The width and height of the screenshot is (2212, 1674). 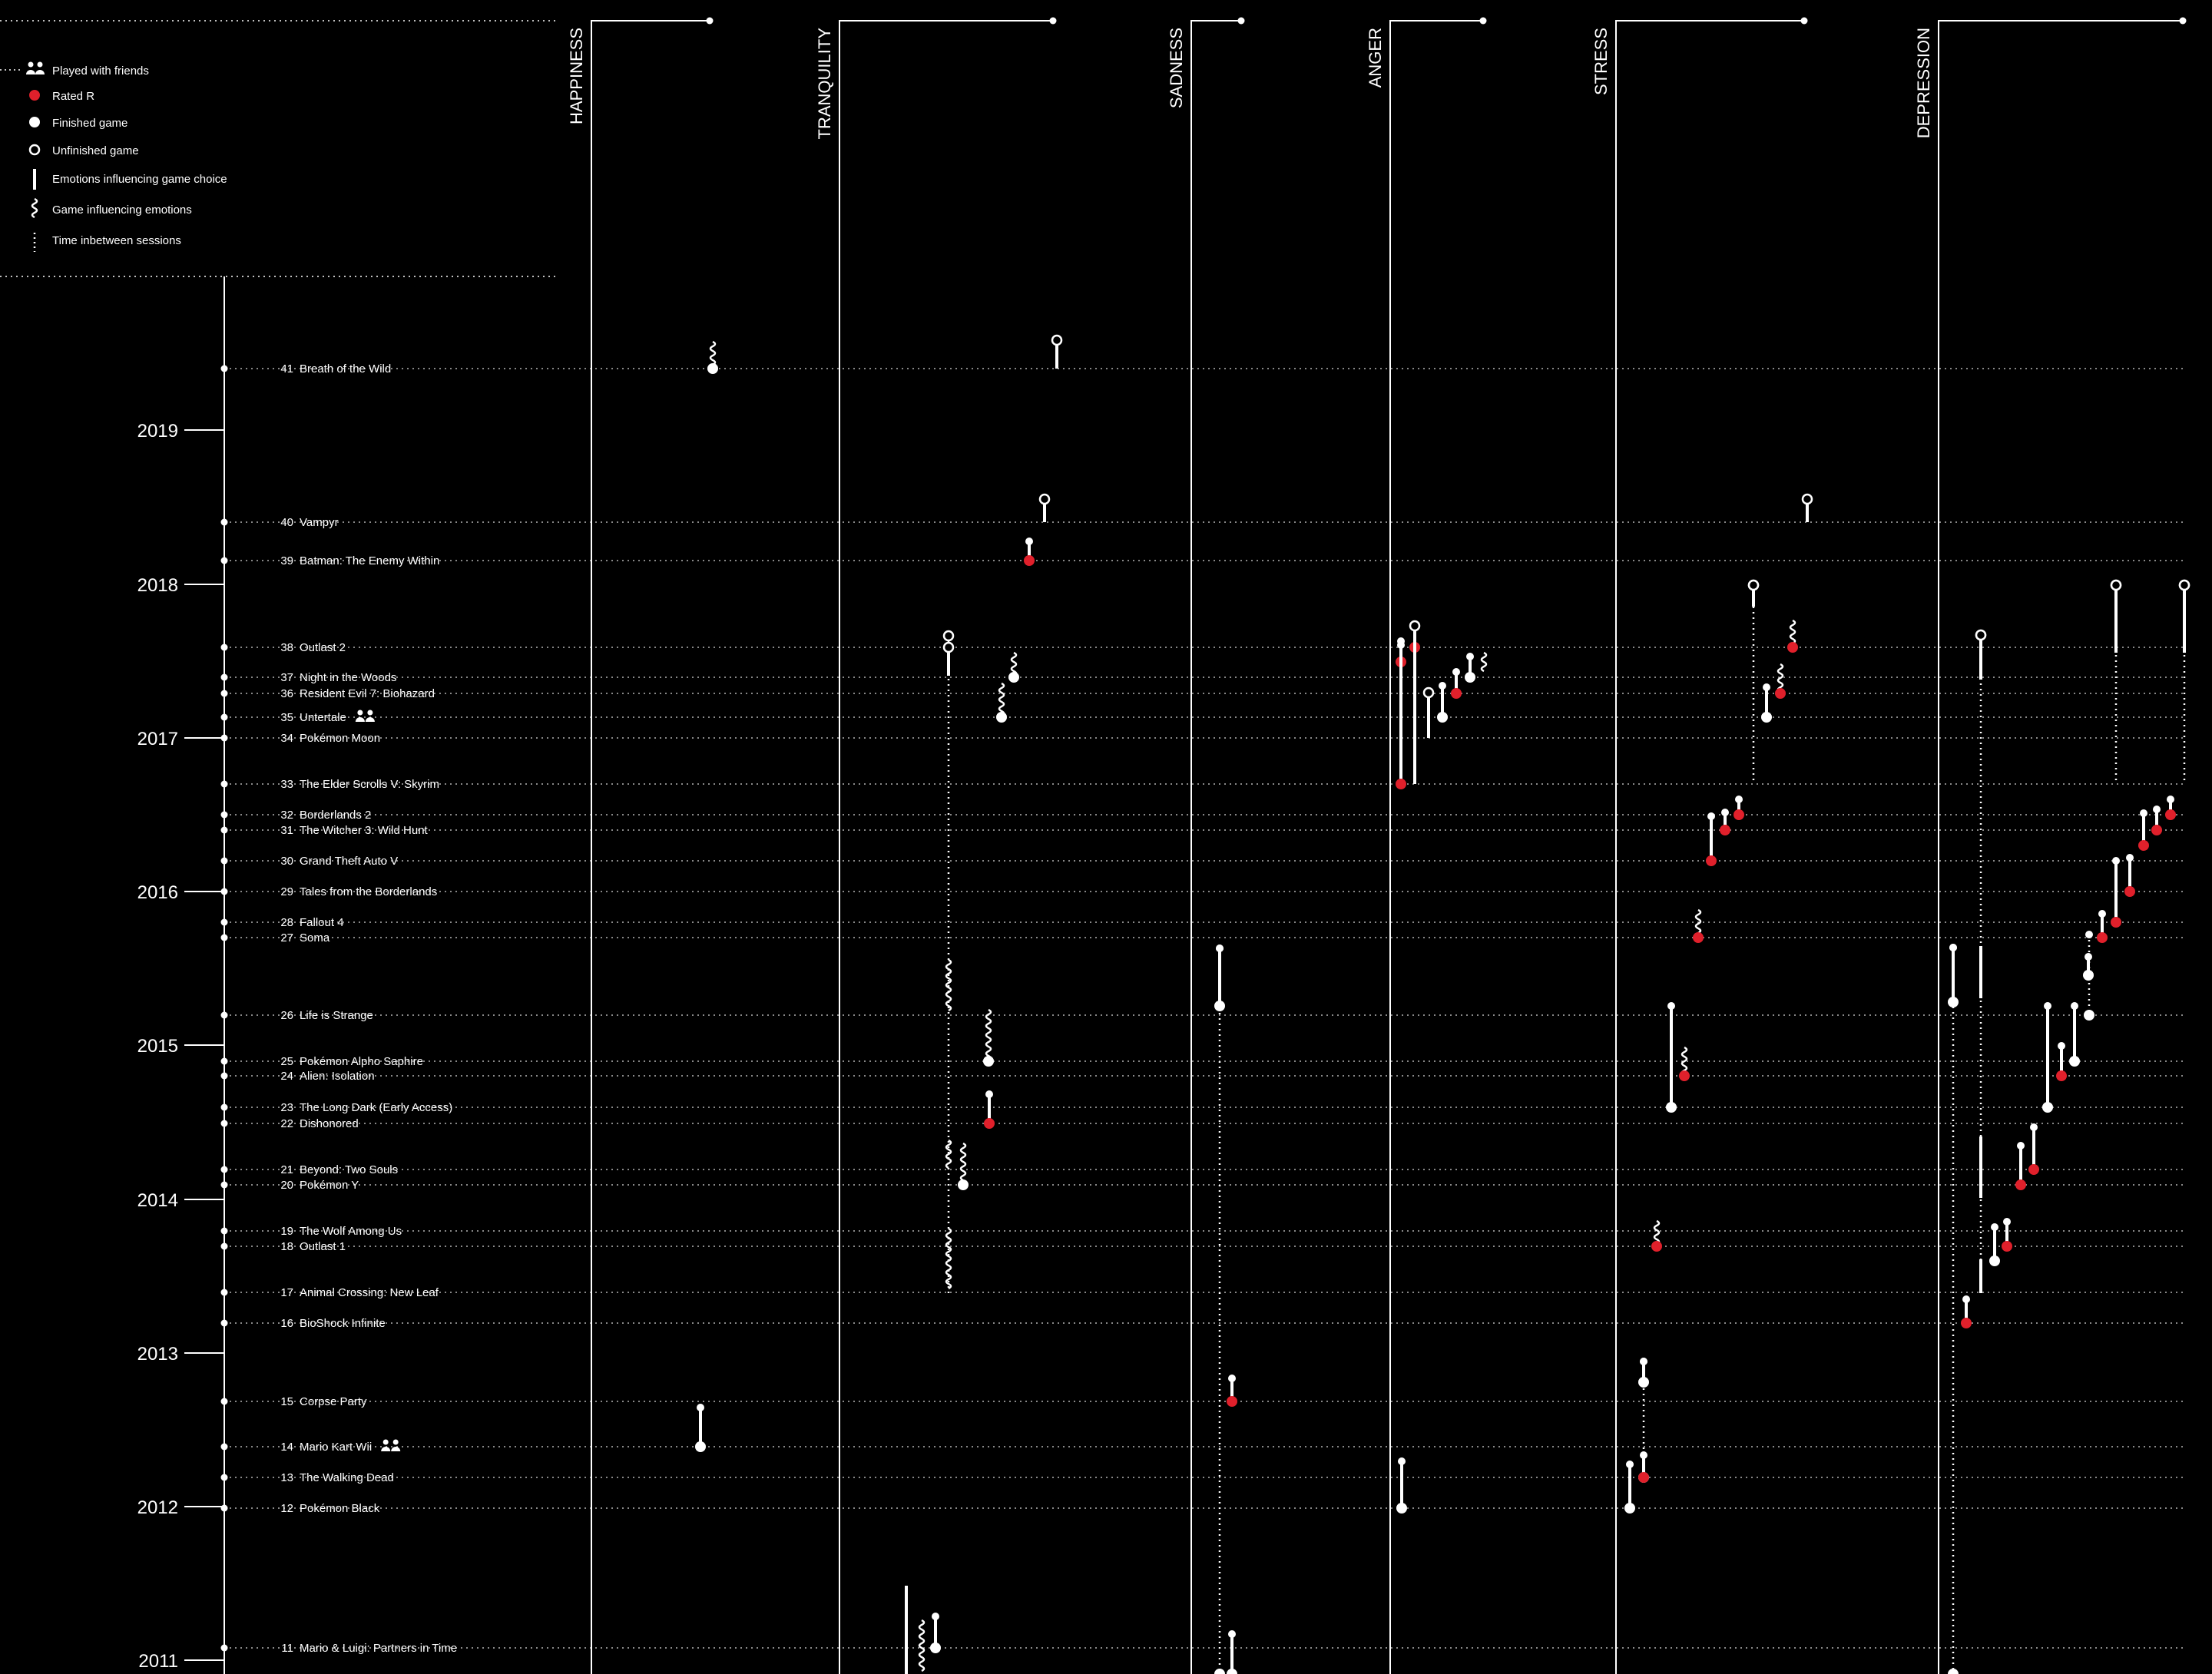 What do you see at coordinates (61, 96) in the screenshot?
I see `legend-item-rated-r: Rated R` at bounding box center [61, 96].